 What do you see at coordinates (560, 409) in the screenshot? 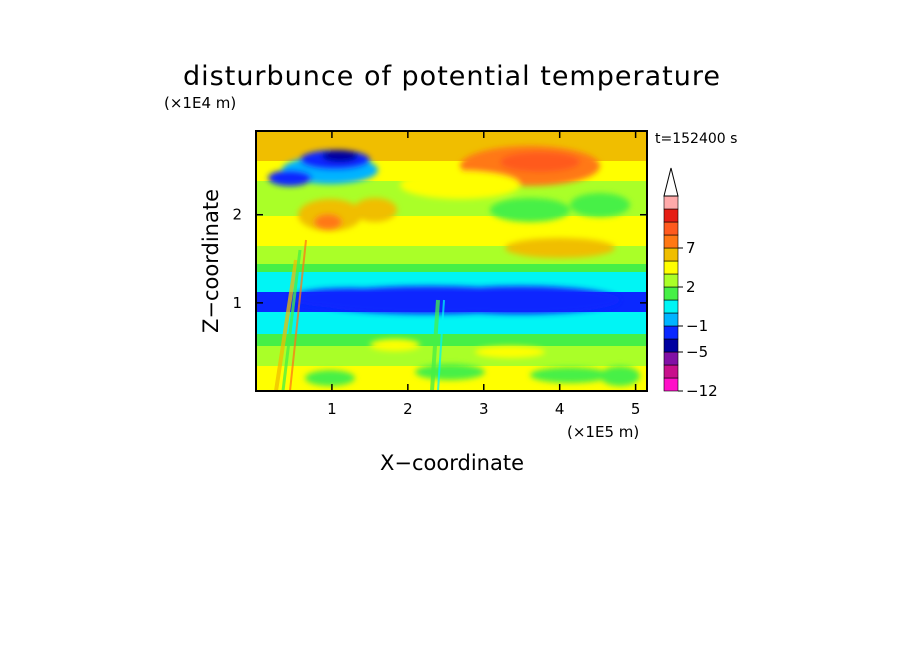
I see `x-tick-label: 4` at bounding box center [560, 409].